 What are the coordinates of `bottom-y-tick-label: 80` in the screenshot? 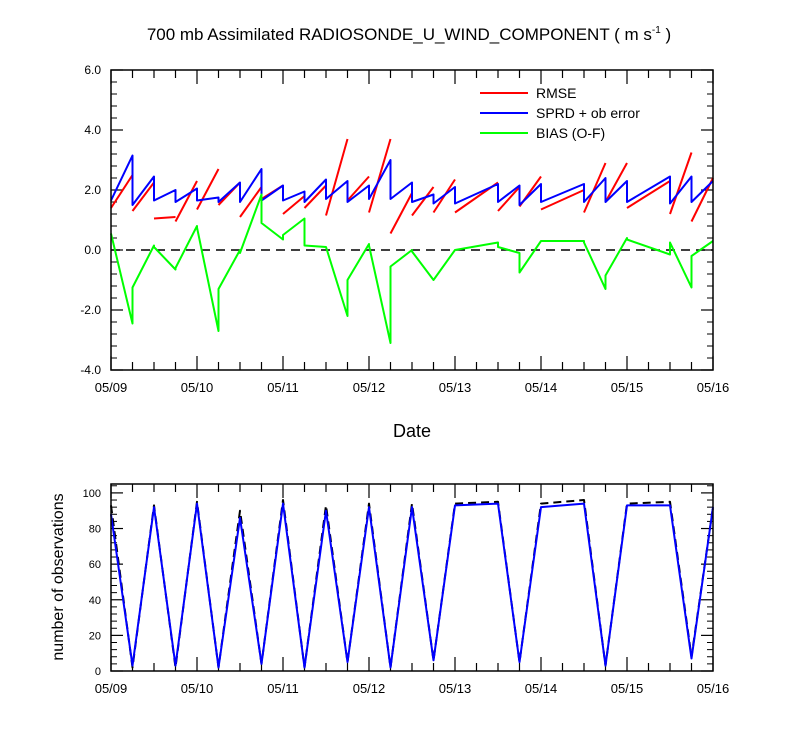 It's located at (95, 530).